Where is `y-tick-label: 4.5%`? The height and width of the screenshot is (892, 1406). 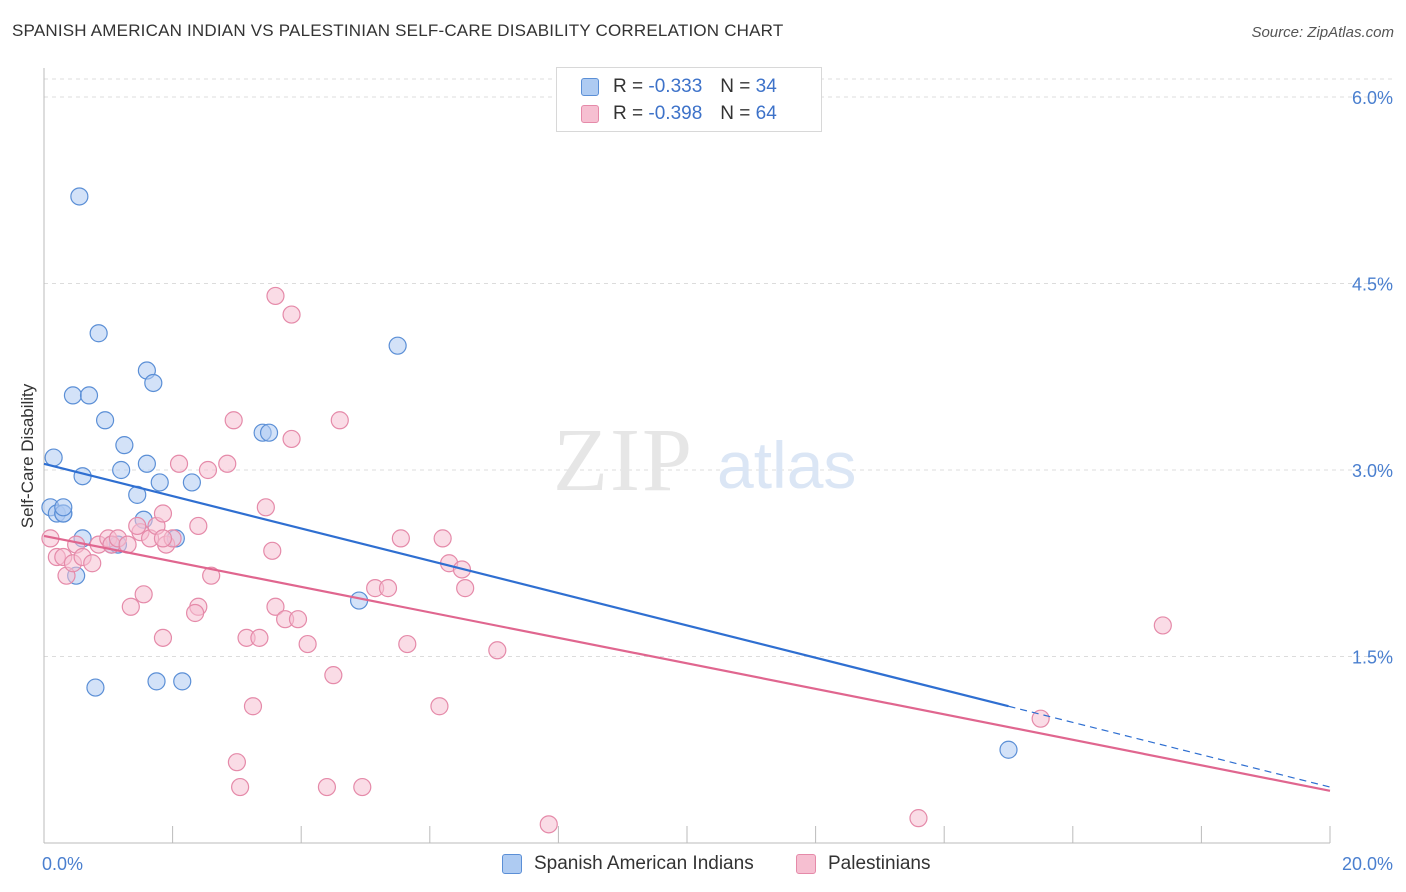 y-tick-label: 4.5% is located at coordinates (1372, 285).